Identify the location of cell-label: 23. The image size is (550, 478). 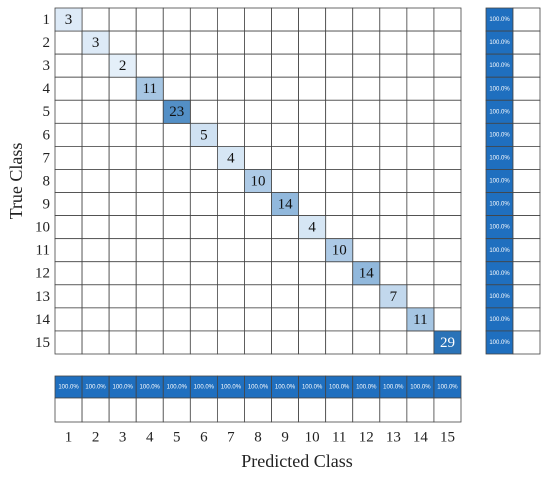
(176, 112).